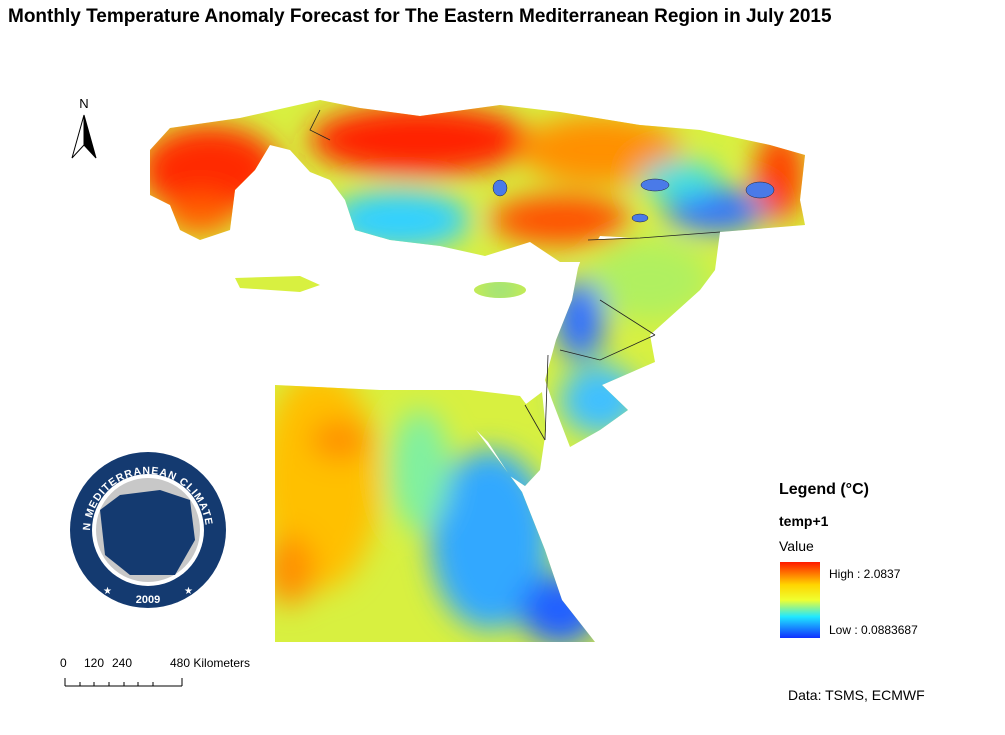  Describe the element at coordinates (796, 546) in the screenshot. I see `legend-field: Value` at that location.